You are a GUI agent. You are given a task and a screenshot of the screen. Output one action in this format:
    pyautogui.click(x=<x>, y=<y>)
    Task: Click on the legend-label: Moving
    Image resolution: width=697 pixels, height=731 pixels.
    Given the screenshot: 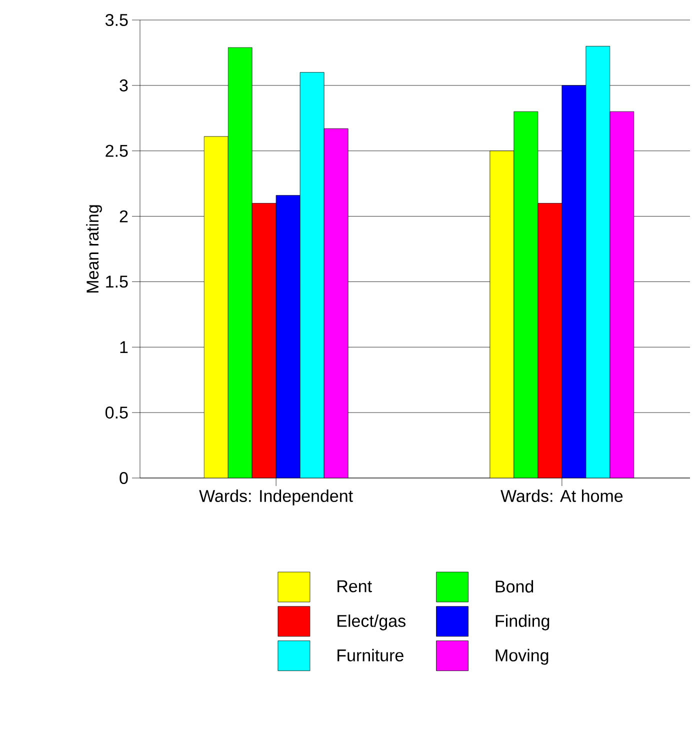 What is the action you would take?
    pyautogui.click(x=522, y=656)
    